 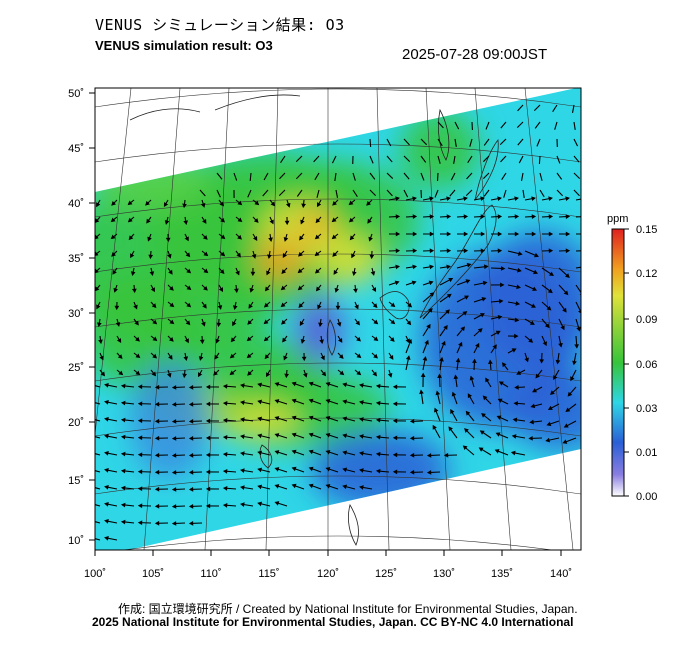 I want to click on lon-tick-label: 125˚, so click(x=386, y=574).